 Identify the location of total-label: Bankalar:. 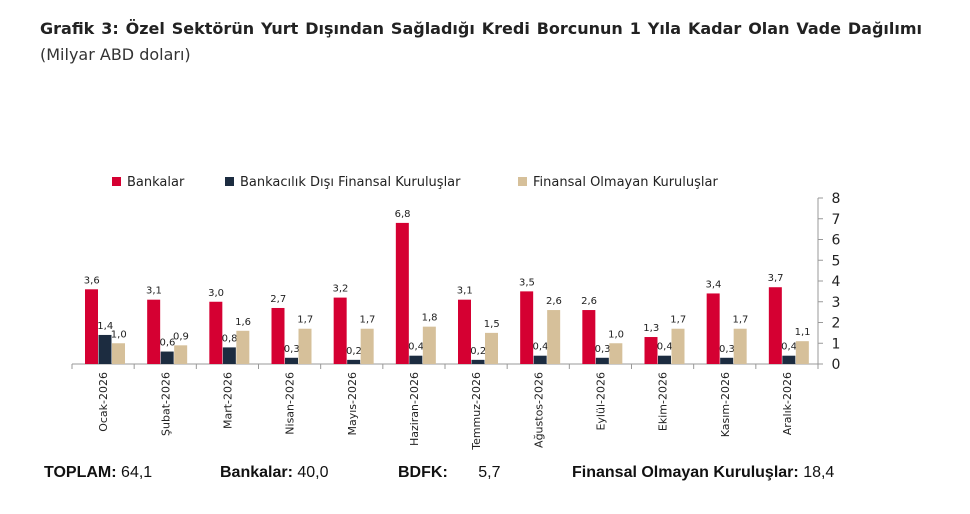
(256, 472).